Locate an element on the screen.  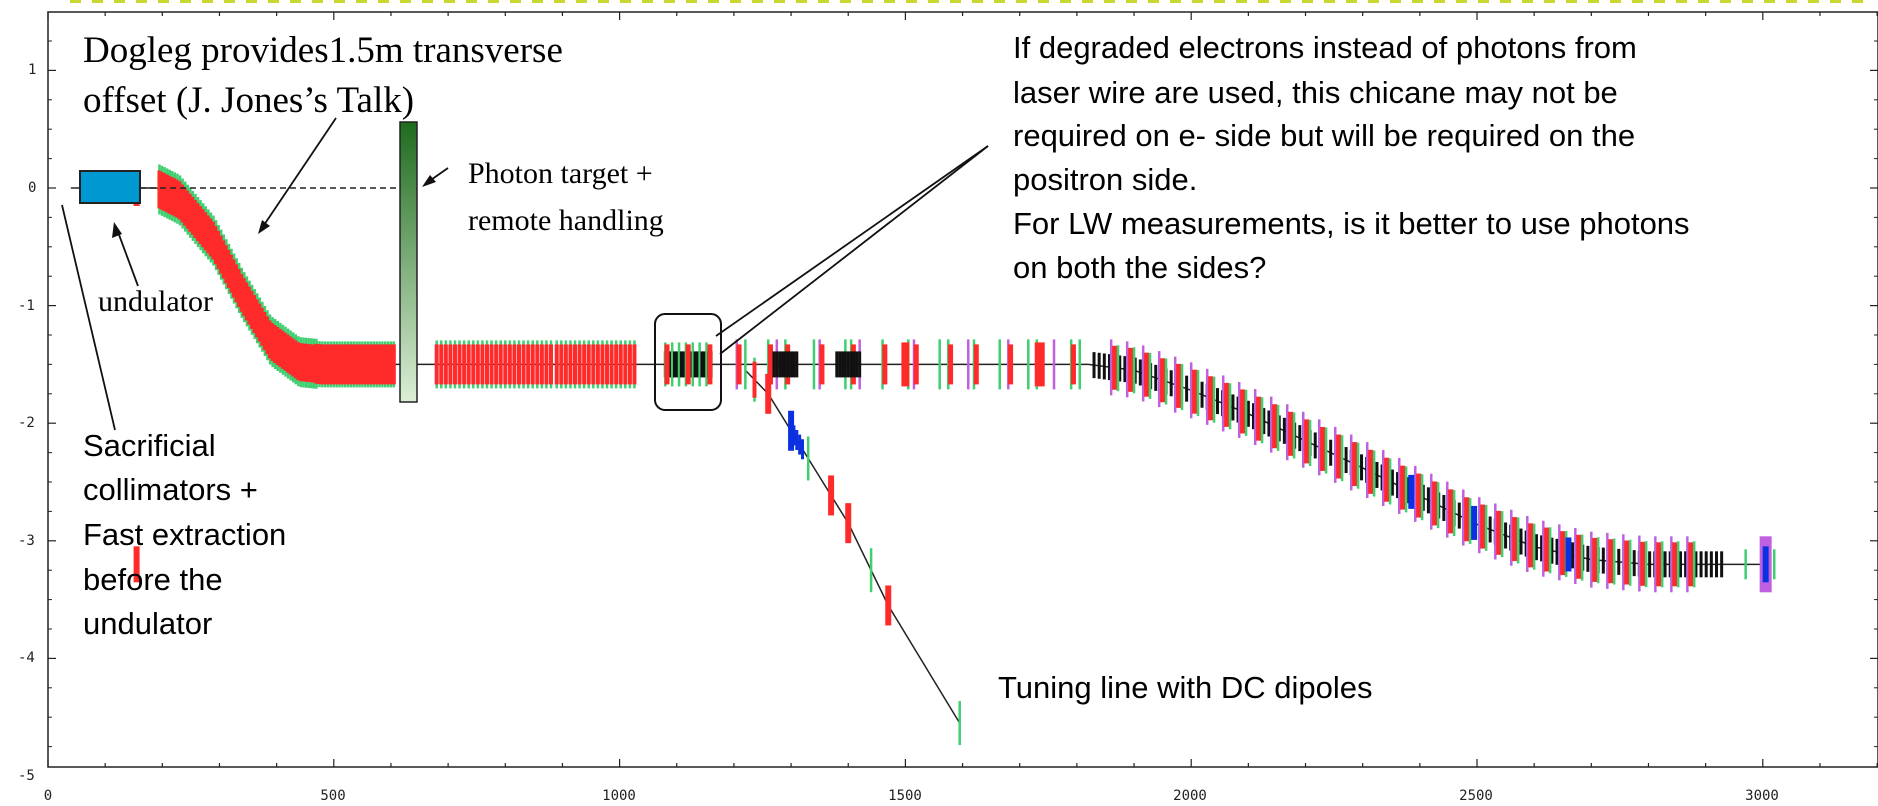
x-tick-label: 2000 is located at coordinates (1190, 796).